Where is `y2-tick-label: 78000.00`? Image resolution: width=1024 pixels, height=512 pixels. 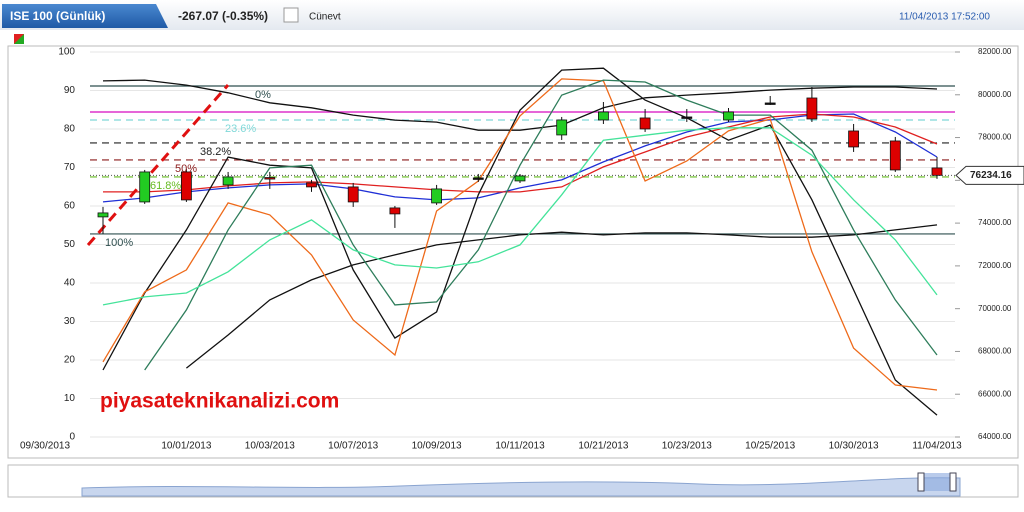
y2-tick-label: 78000.00 is located at coordinates (995, 137).